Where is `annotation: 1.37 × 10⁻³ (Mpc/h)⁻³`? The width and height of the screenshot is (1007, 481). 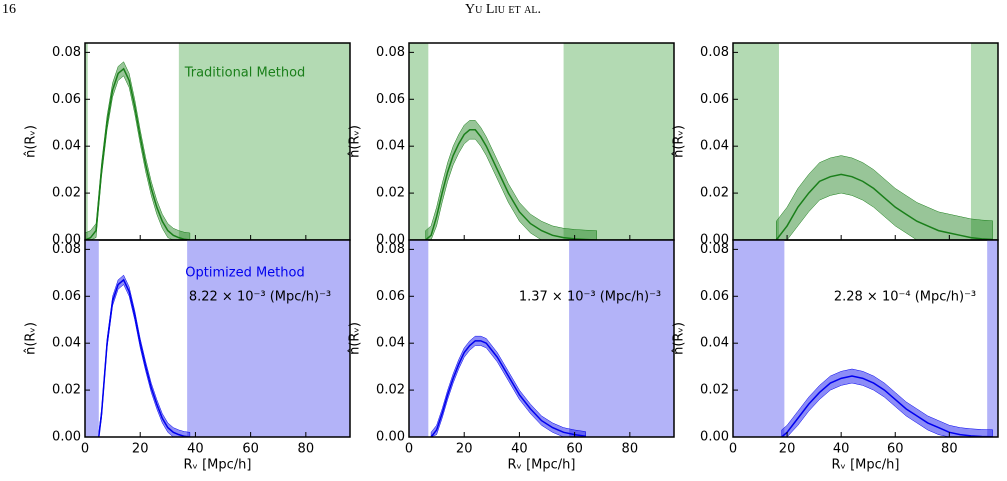 annotation: 1.37 × 10⁻³ (Mpc/h)⁻³ is located at coordinates (590, 297).